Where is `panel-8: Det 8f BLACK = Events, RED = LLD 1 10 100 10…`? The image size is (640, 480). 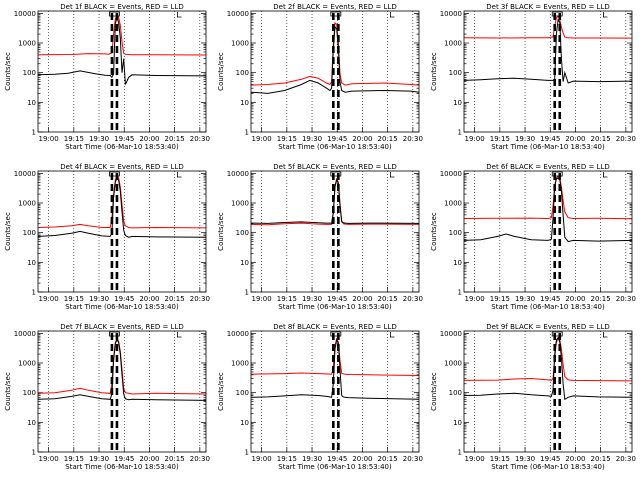
panel-8: Det 8f BLACK = Events, RED = LLD 1 10 100 10… is located at coordinates (320, 397).